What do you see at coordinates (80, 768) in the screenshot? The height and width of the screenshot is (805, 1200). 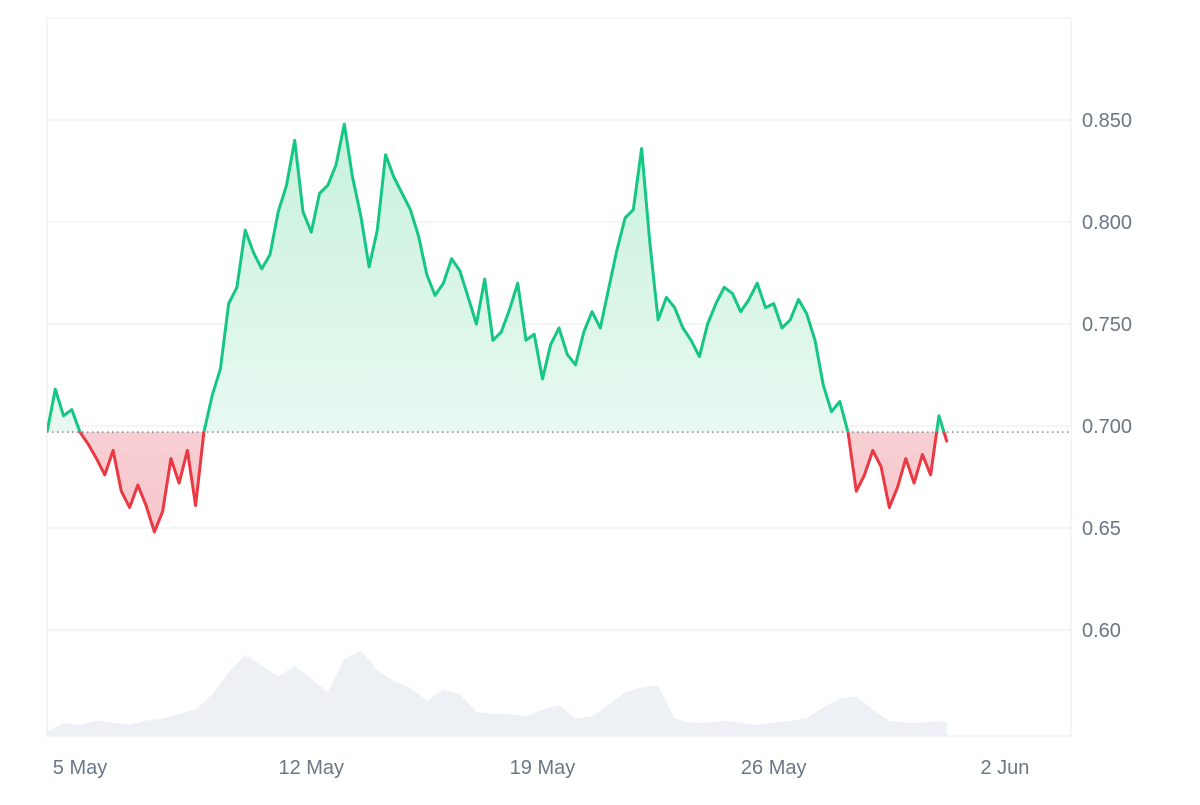 I see `x-tick-label: 5 May` at bounding box center [80, 768].